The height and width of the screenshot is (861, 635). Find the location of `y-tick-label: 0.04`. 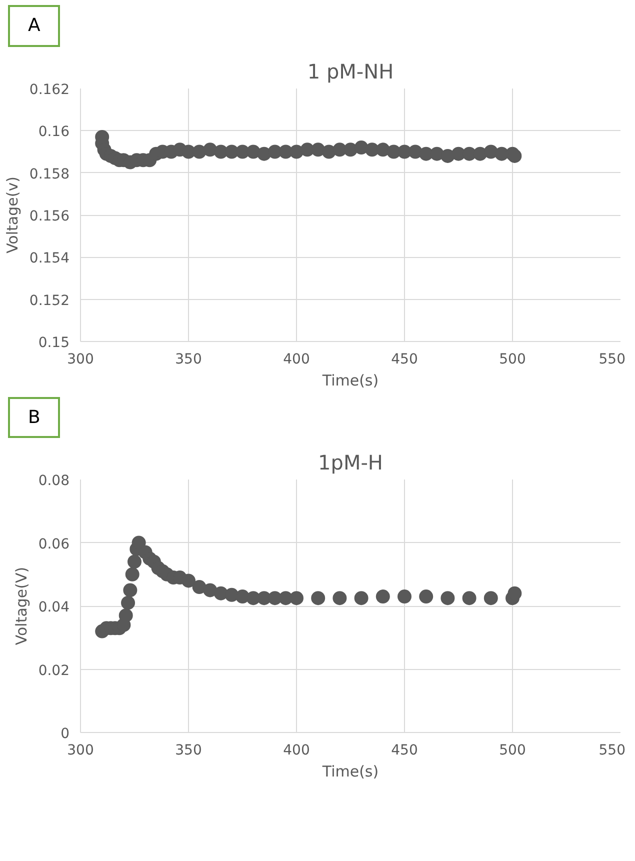

y-tick-label: 0.04 is located at coordinates (54, 608).